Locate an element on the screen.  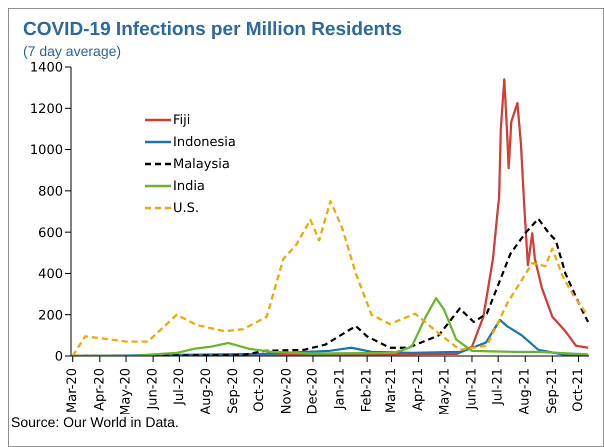
x-tick-label: Sep-20 is located at coordinates (233, 391).